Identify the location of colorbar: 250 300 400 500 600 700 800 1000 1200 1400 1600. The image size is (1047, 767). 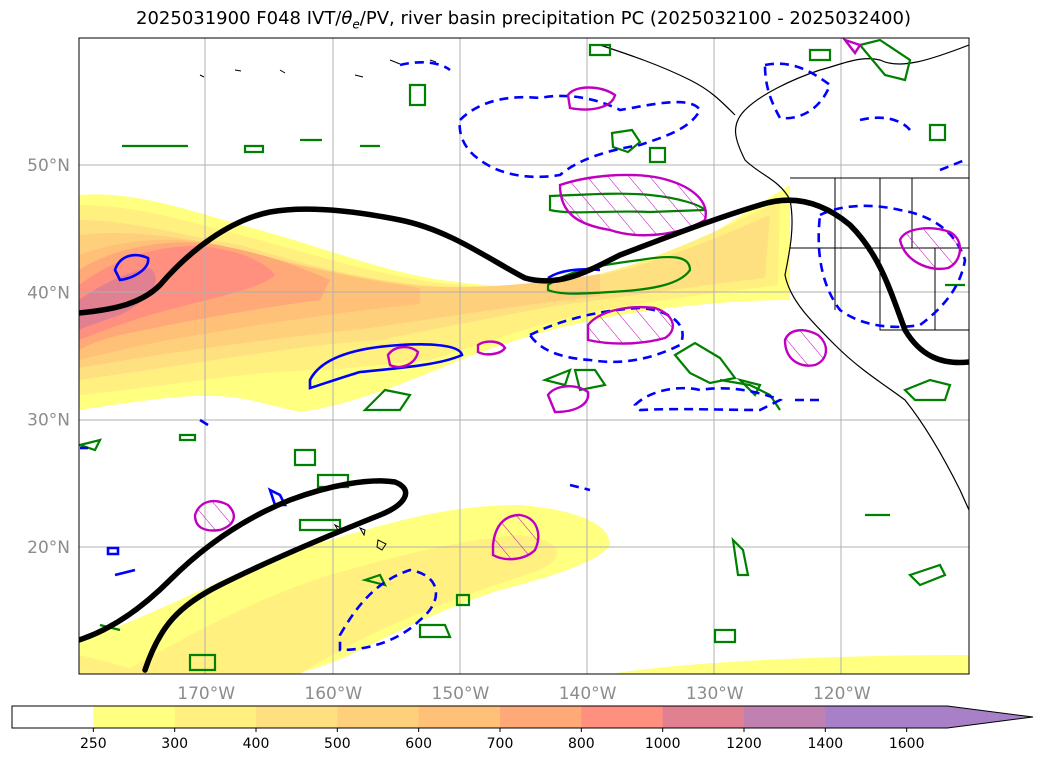
(522, 728).